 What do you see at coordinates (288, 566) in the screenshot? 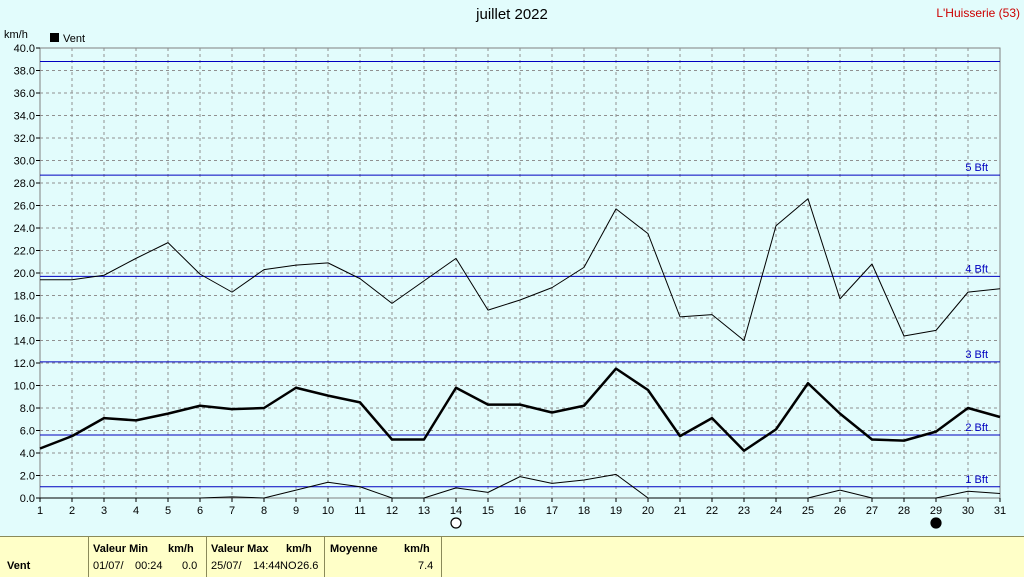
I see `max-direction: NO` at bounding box center [288, 566].